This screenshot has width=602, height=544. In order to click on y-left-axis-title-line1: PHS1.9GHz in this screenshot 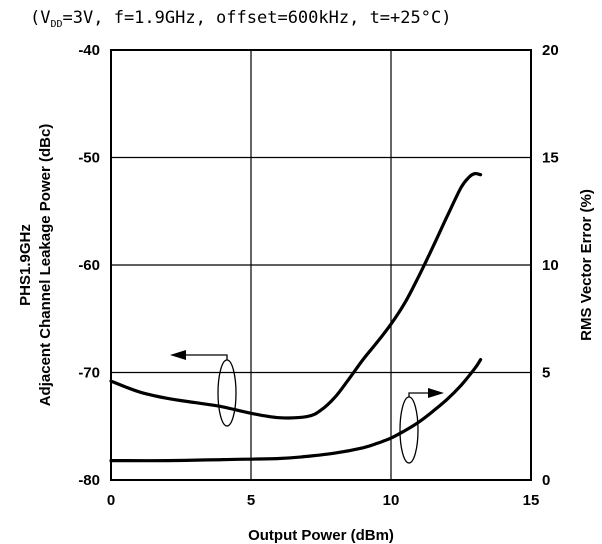, I will do `click(25, 265)`.